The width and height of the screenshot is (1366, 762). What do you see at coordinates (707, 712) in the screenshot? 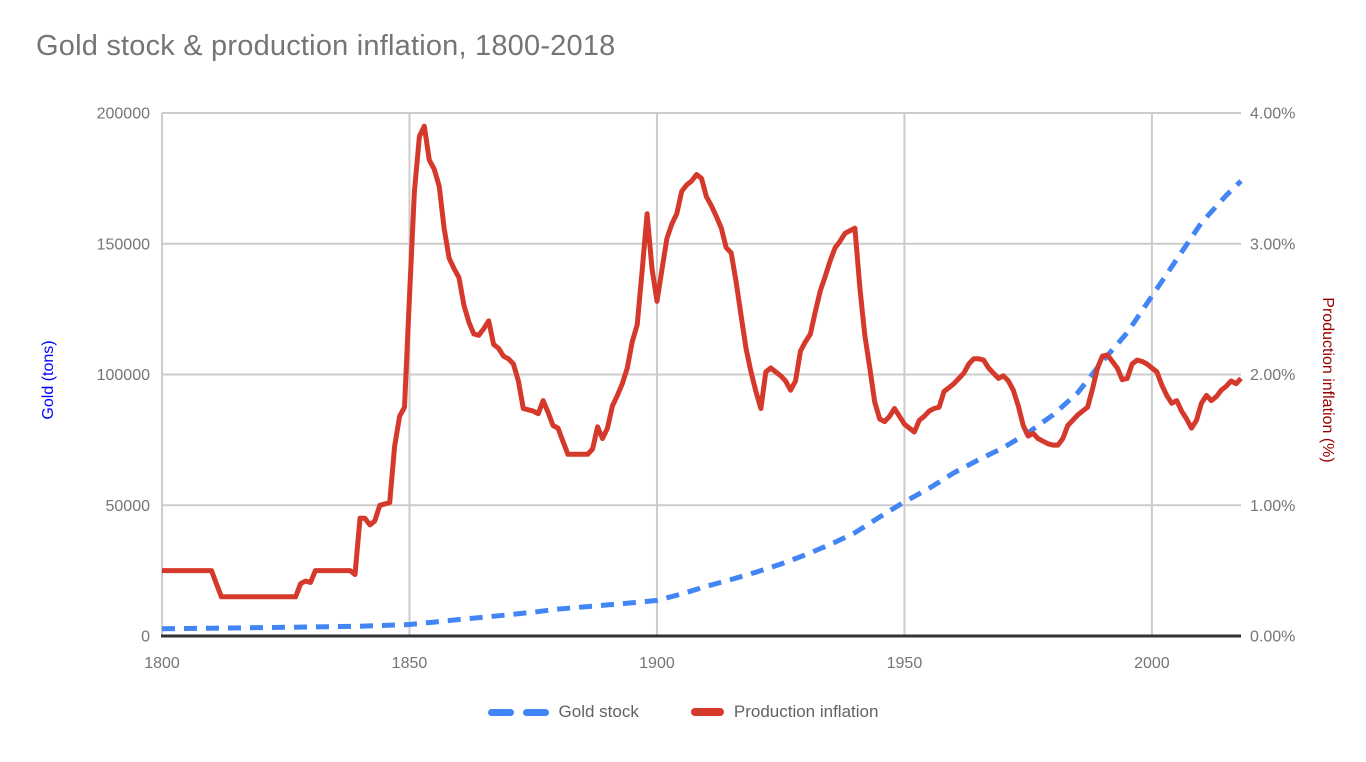
I see `production-inflation-dash-swatch` at bounding box center [707, 712].